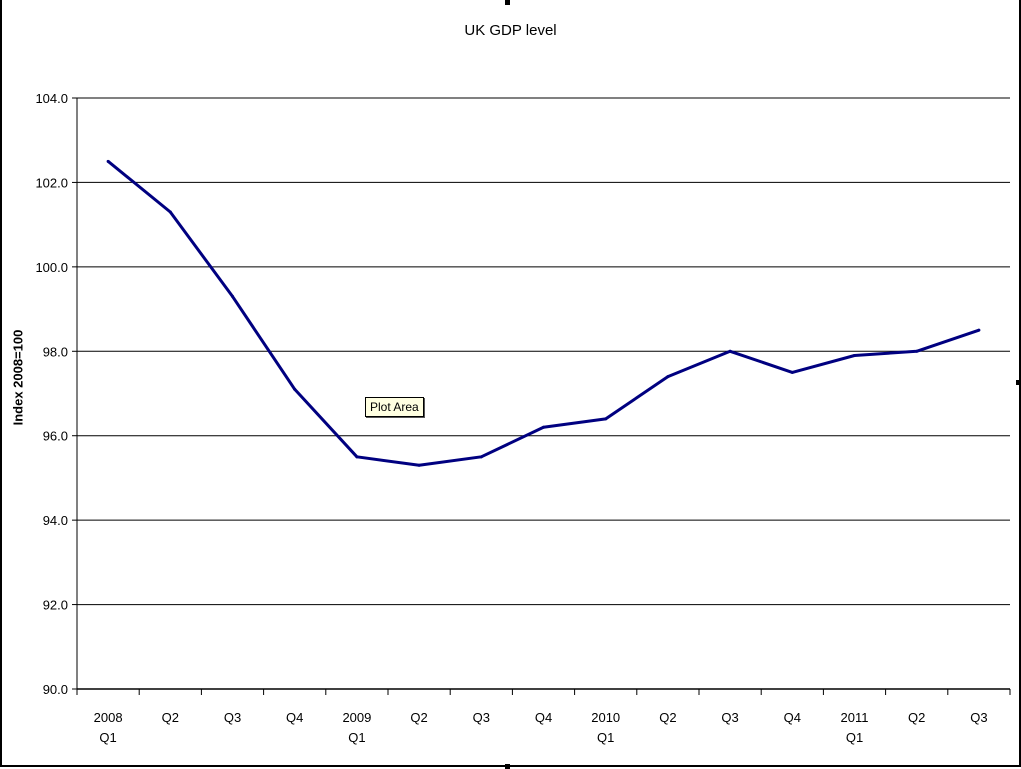 This screenshot has width=1021, height=769. Describe the element at coordinates (855, 717) in the screenshot. I see `x-tick-label: 2011` at that location.